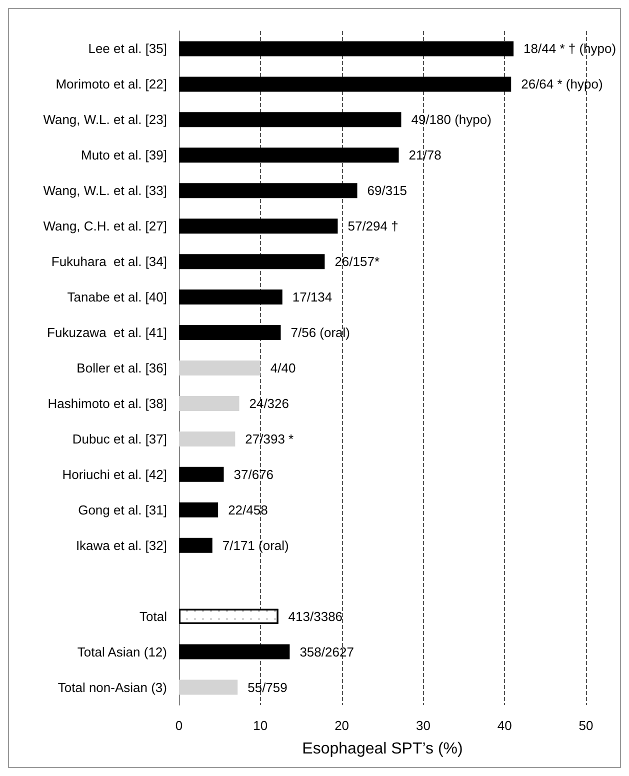 Image resolution: width=629 pixels, height=776 pixels. What do you see at coordinates (342, 725) in the screenshot?
I see `x-tick-label: 20` at bounding box center [342, 725].